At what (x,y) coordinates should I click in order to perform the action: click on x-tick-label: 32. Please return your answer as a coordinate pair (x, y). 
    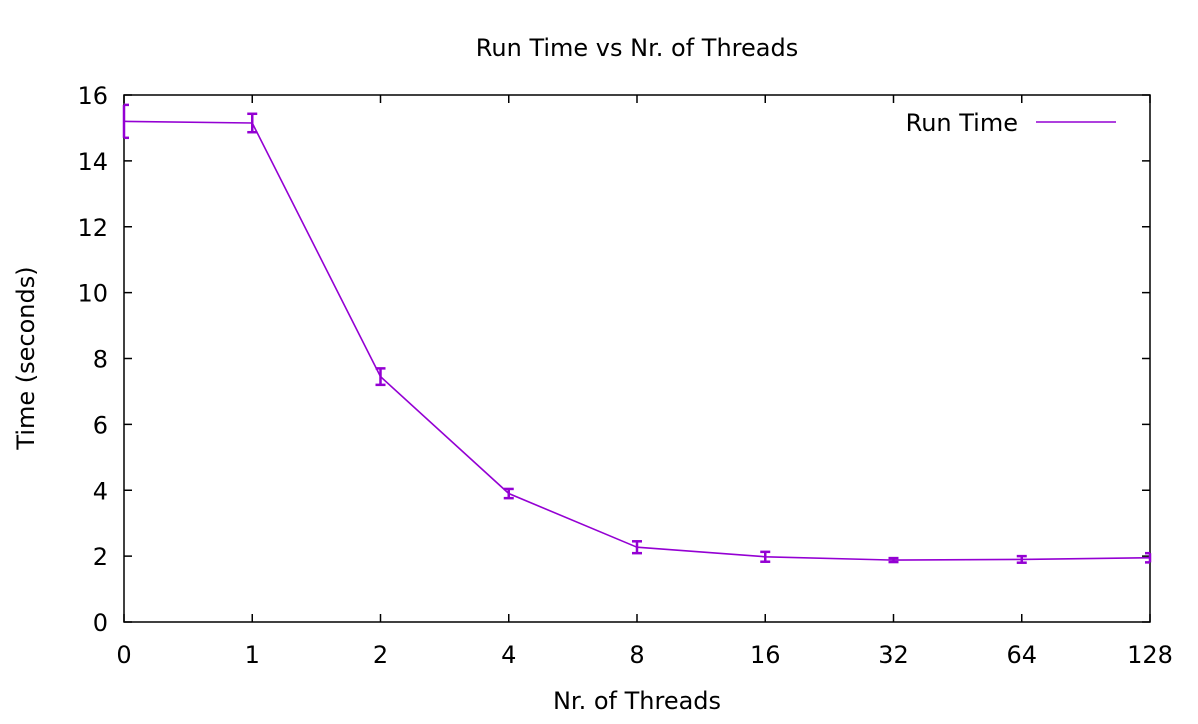
    Looking at the image, I should click on (893, 655).